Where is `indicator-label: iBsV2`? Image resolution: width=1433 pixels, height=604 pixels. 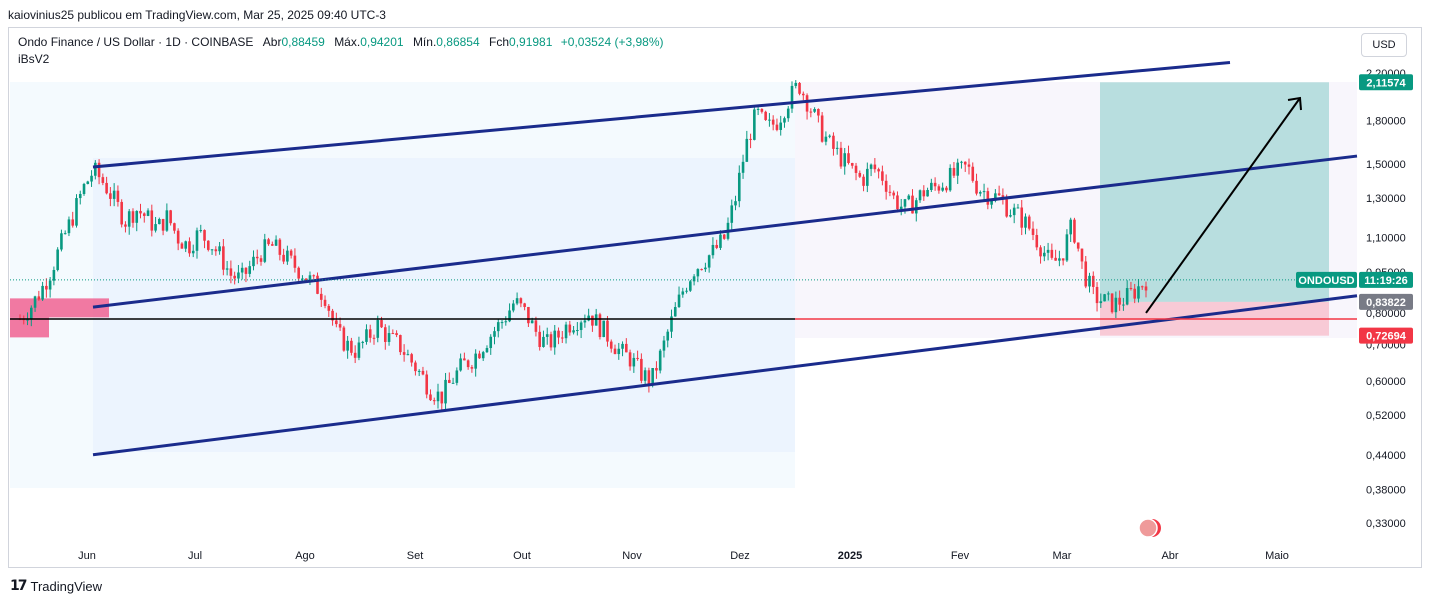
indicator-label: iBsV2 is located at coordinates (34, 59).